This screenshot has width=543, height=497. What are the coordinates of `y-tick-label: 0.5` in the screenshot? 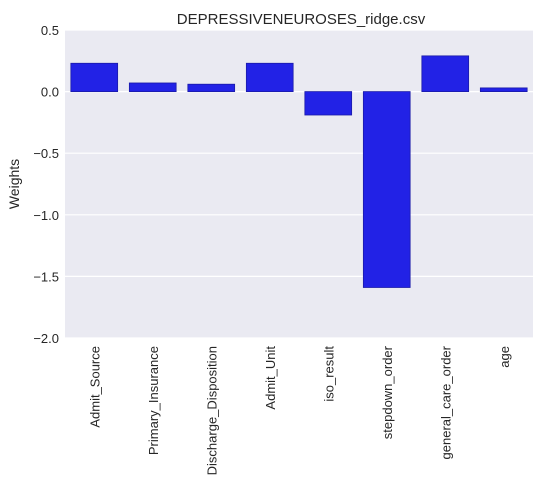 It's located at (50, 30).